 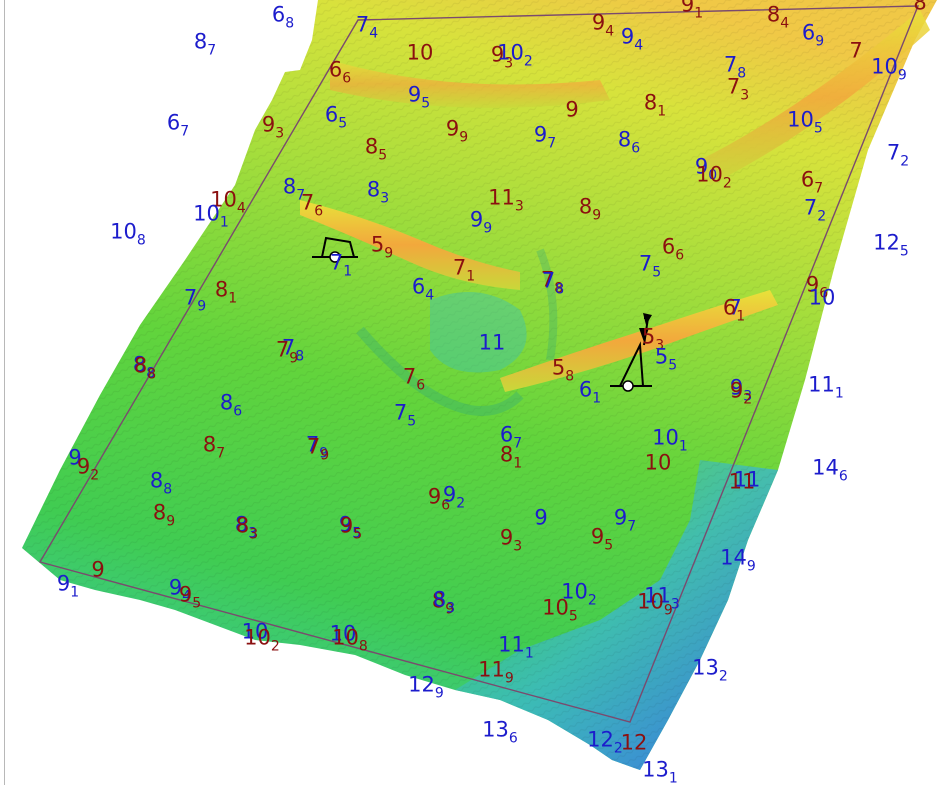 What do you see at coordinates (335, 249) in the screenshot?
I see `wreck-symbol-icon` at bounding box center [335, 249].